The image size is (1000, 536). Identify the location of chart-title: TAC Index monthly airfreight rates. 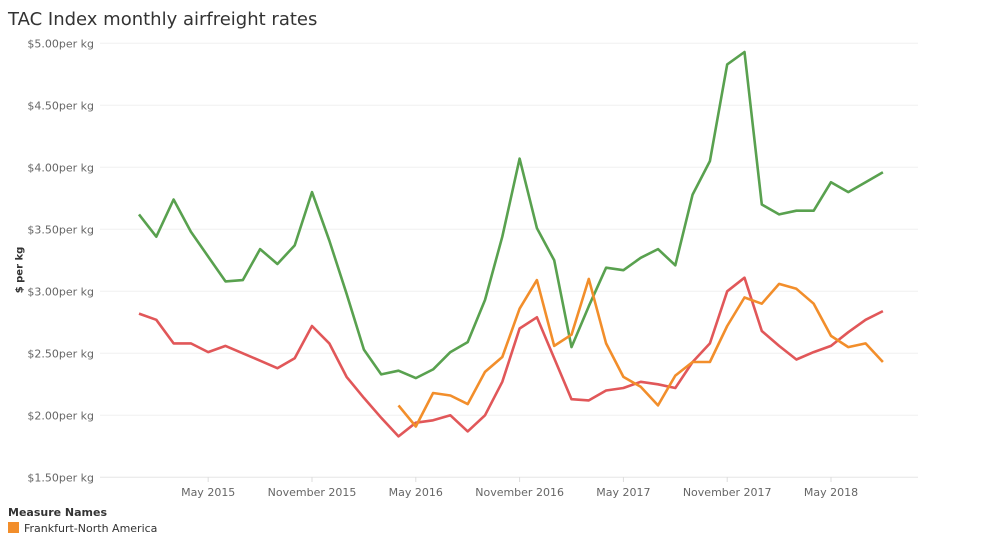
(163, 19).